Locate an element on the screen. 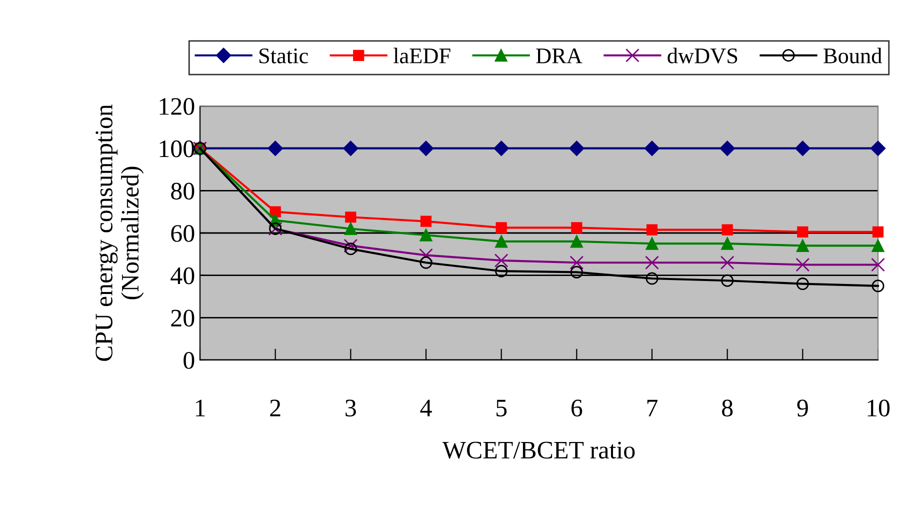 This screenshot has width=901, height=509. x-tick-label: 5 is located at coordinates (501, 408).